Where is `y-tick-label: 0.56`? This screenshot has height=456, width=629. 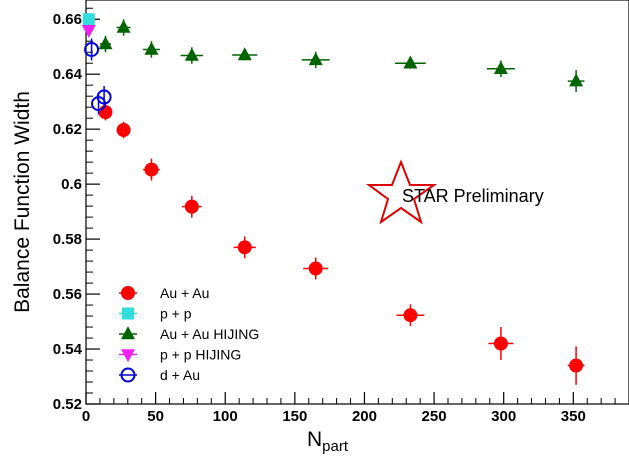
y-tick-label: 0.56 is located at coordinates (67, 294).